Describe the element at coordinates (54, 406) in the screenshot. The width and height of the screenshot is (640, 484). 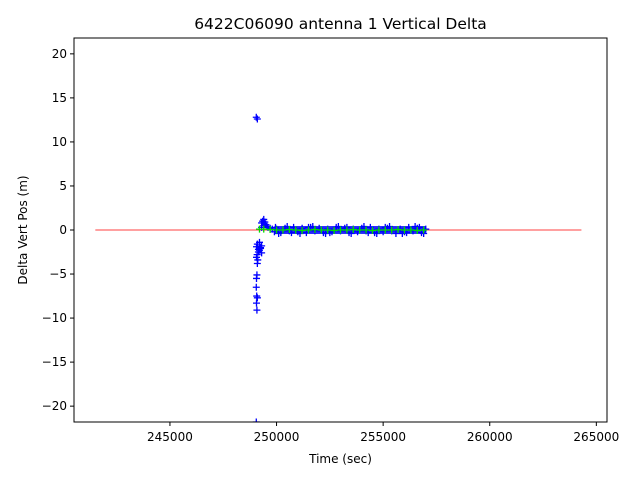
I see `y-tick-label: −20` at that location.